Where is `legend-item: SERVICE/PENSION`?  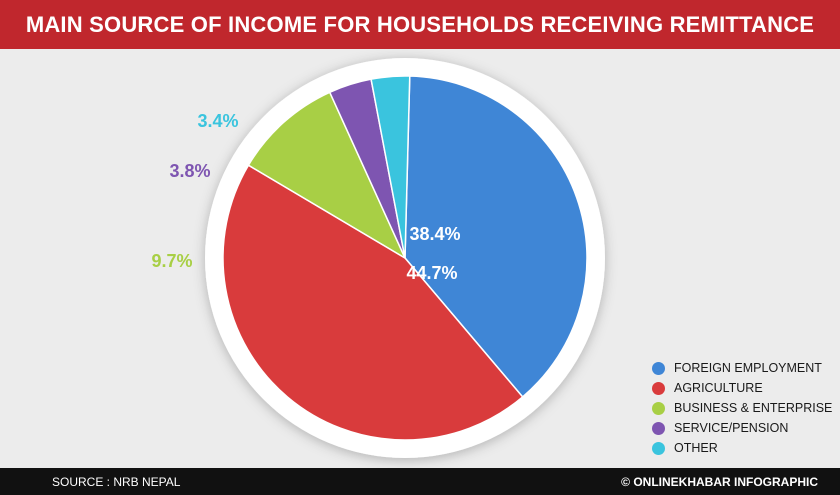 legend-item: SERVICE/PENSION is located at coordinates (746, 428).